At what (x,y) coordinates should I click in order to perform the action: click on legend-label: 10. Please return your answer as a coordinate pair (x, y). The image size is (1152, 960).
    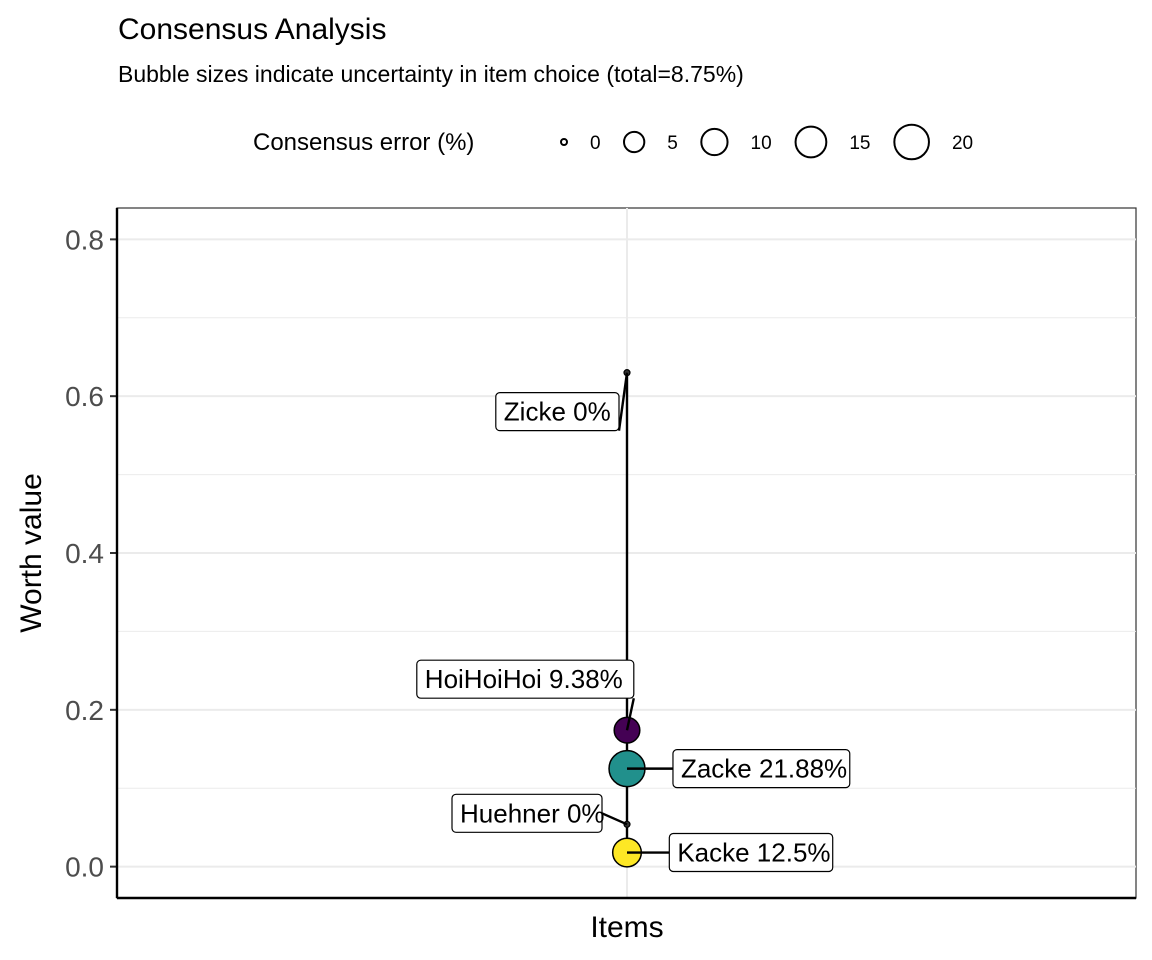
    Looking at the image, I should click on (761, 143).